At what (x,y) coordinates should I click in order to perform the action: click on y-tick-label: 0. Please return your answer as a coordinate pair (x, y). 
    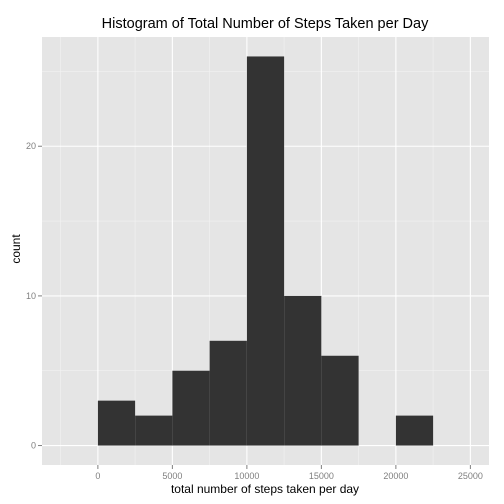
    Looking at the image, I should click on (33, 446).